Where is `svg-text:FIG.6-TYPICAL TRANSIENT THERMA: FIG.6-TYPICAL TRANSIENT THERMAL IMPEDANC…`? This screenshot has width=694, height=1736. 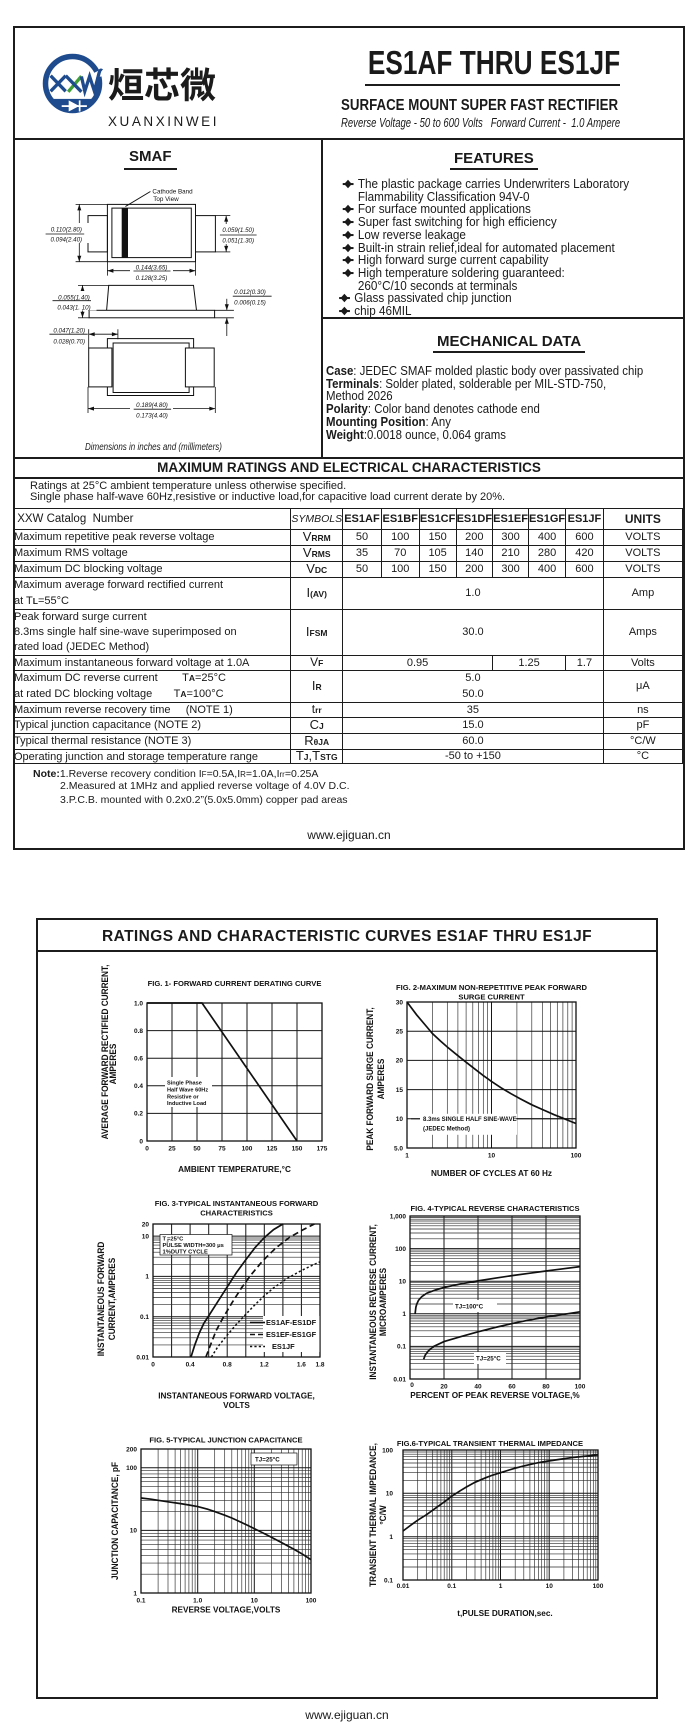 svg-text:FIG.6-TYPICAL TRANSIENT THERMA: FIG.6-TYPICAL TRANSIENT THERMAL IMPEDANC… is located at coordinates (490, 1443).